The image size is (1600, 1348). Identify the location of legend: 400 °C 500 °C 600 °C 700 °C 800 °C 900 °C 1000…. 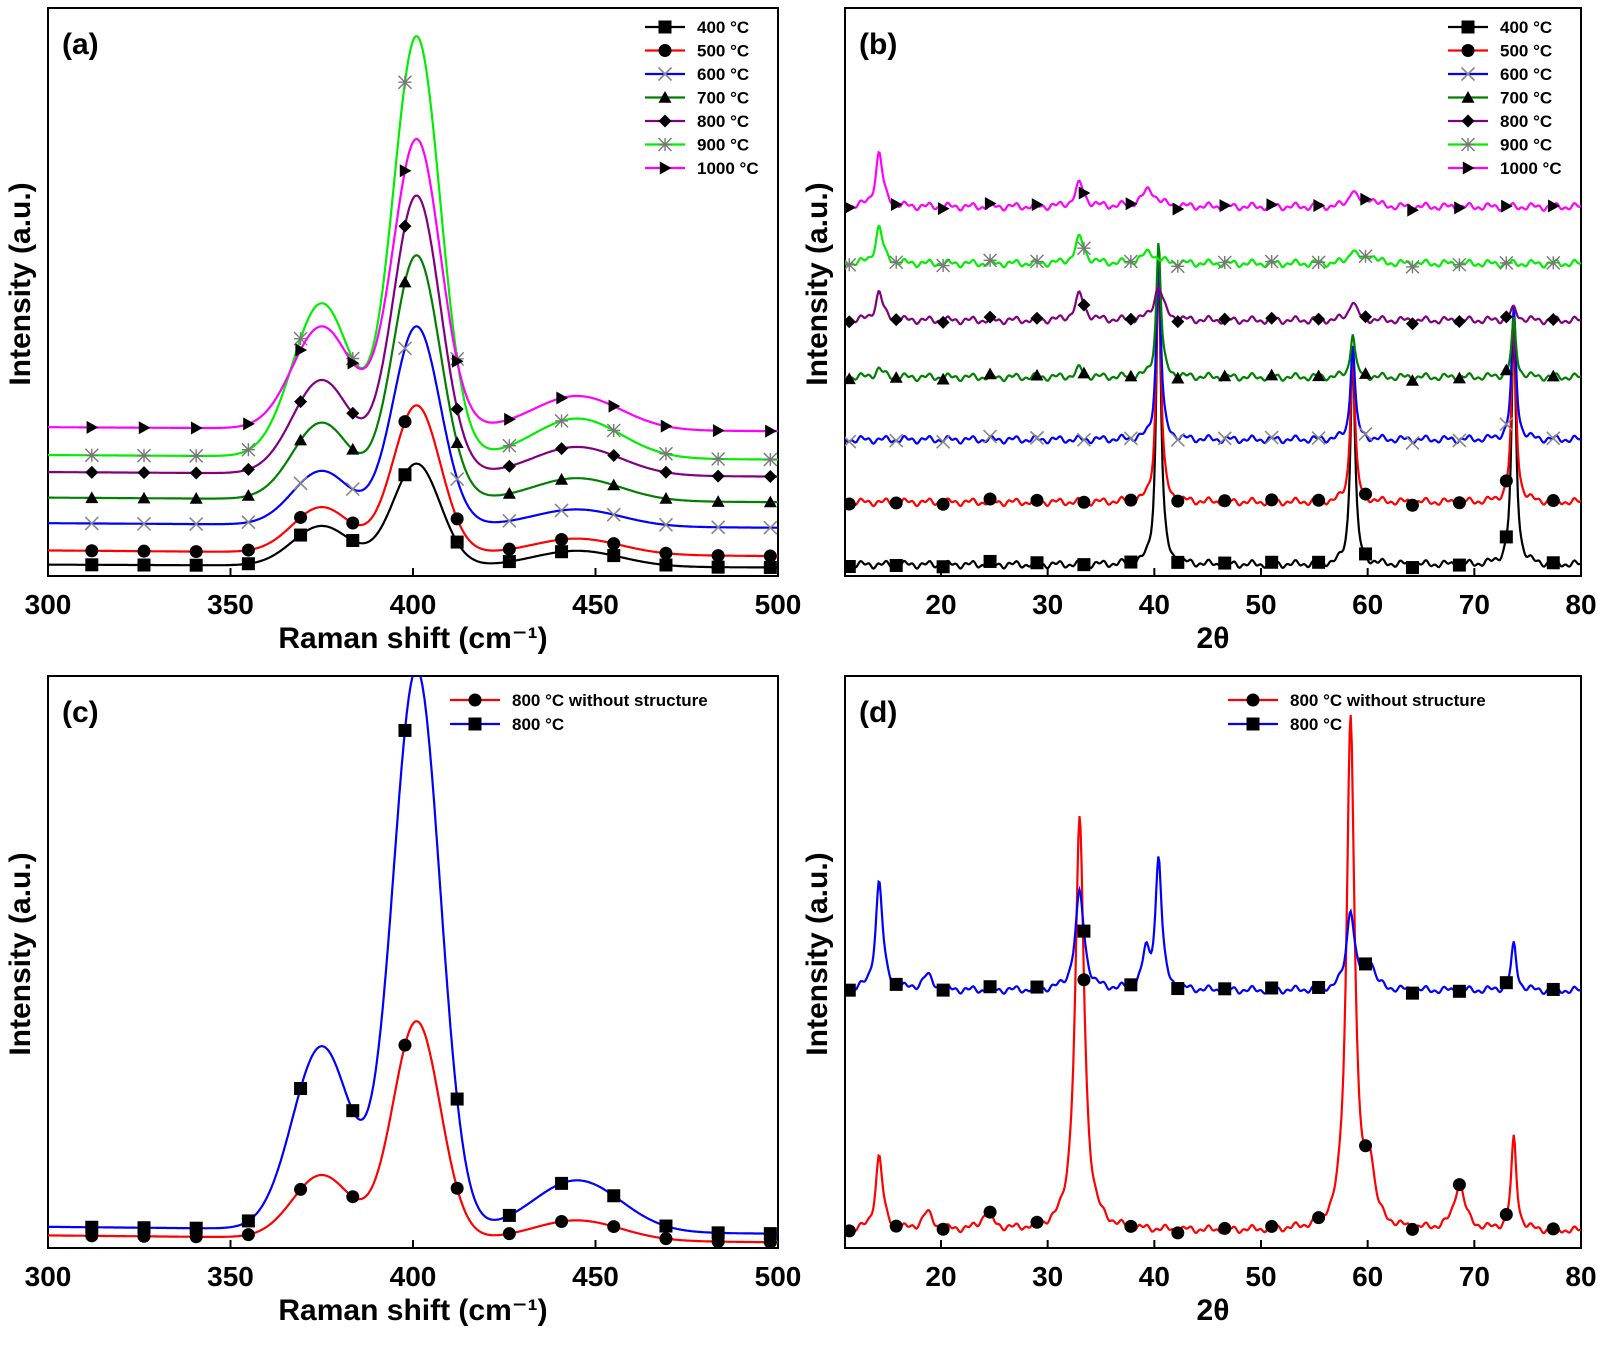
(1505, 98).